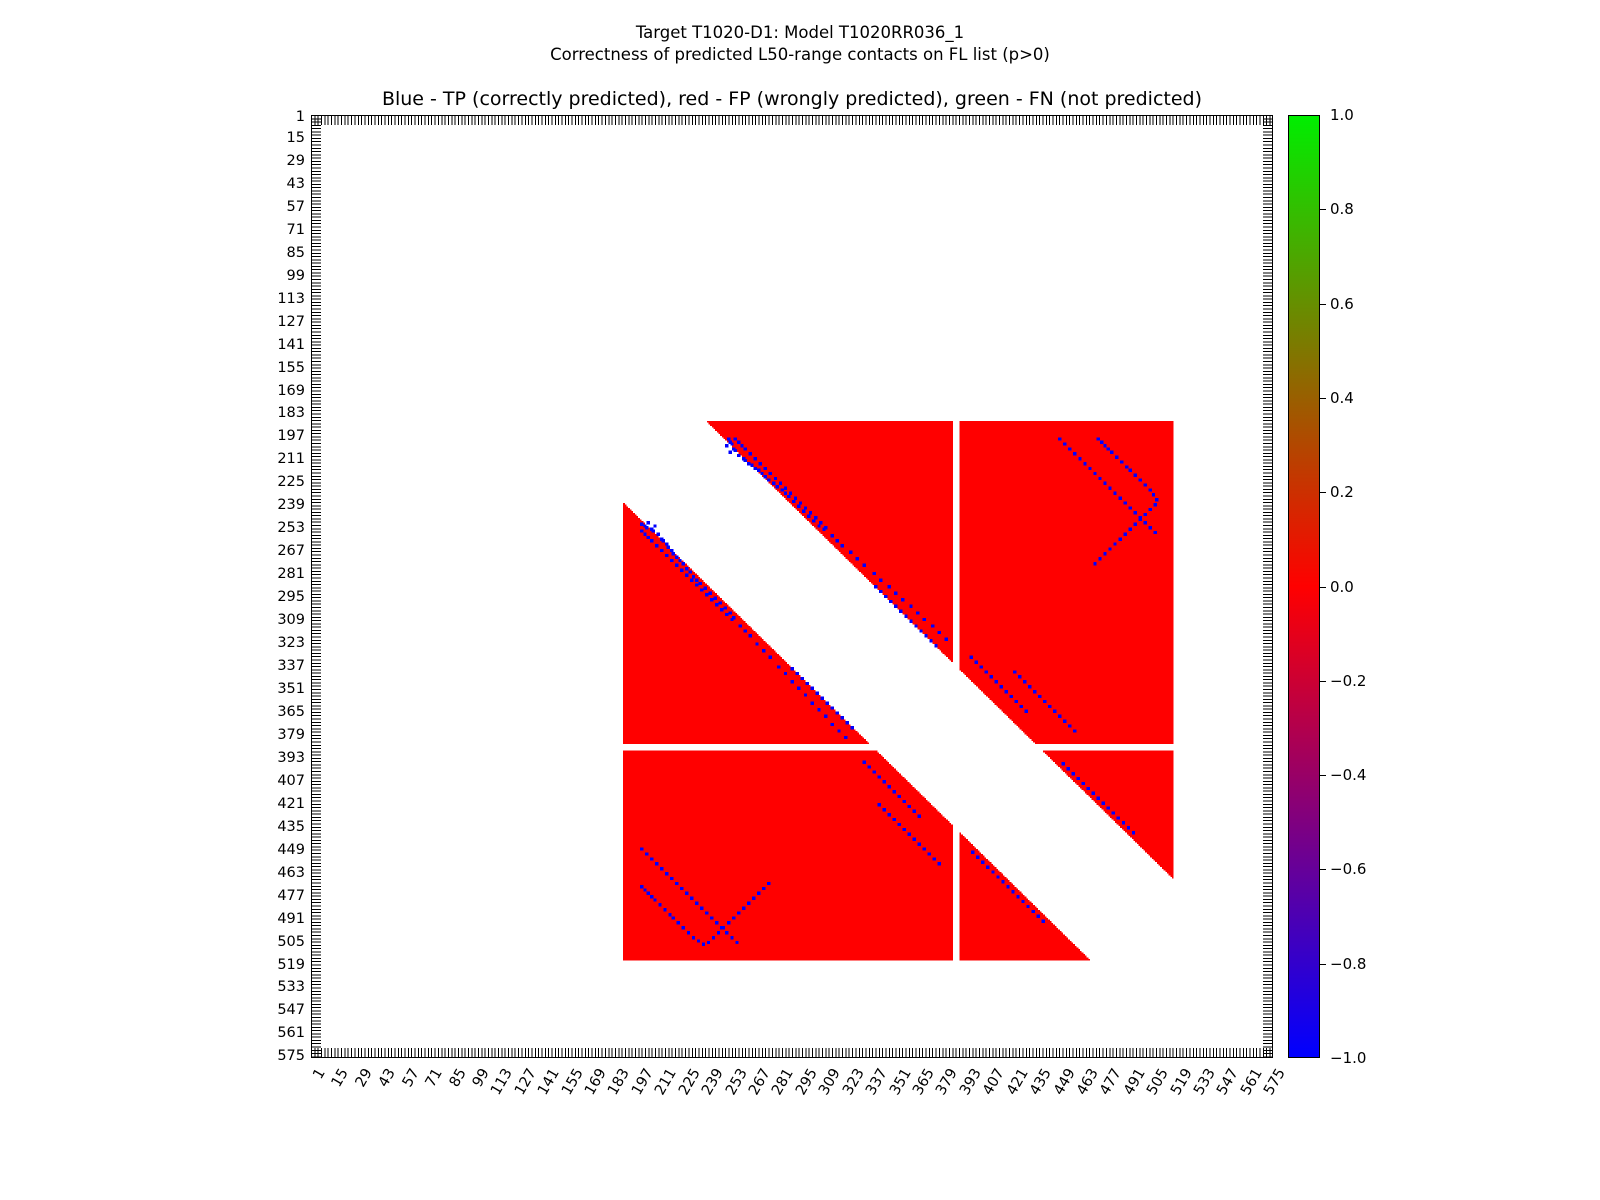 The image size is (1600, 1200). What do you see at coordinates (291, 505) in the screenshot?
I see `y-axis-tick-label: 239` at bounding box center [291, 505].